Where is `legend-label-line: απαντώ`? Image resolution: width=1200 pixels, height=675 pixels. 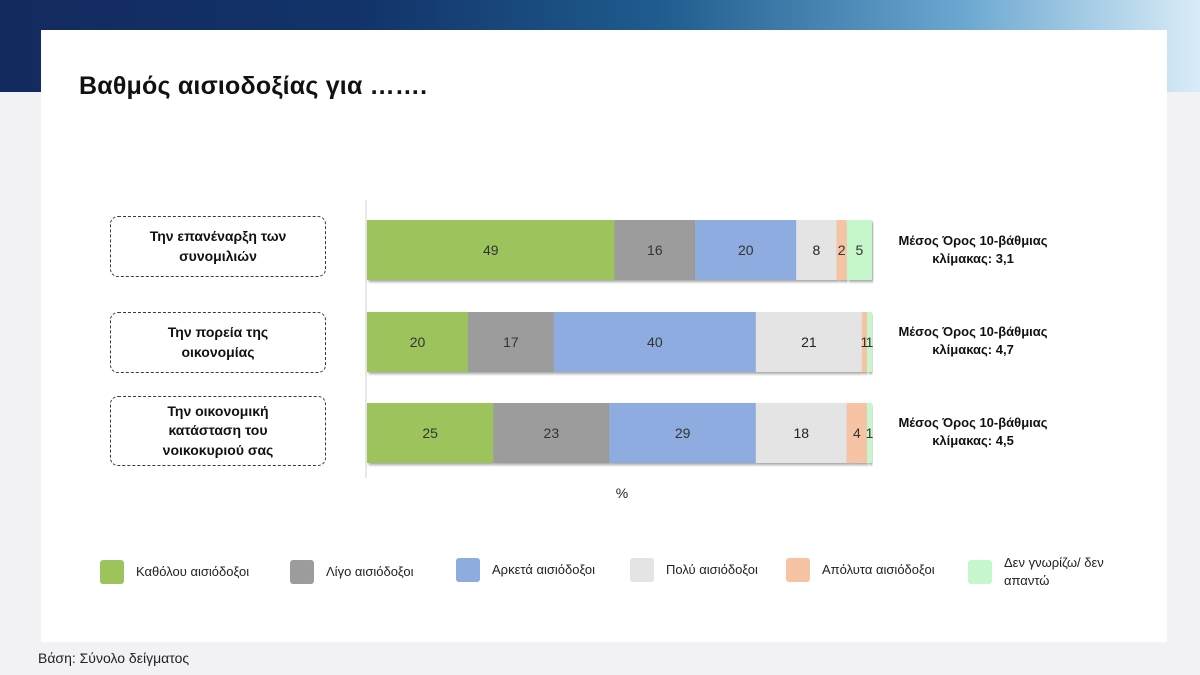 legend-label-line: απαντώ is located at coordinates (1027, 580).